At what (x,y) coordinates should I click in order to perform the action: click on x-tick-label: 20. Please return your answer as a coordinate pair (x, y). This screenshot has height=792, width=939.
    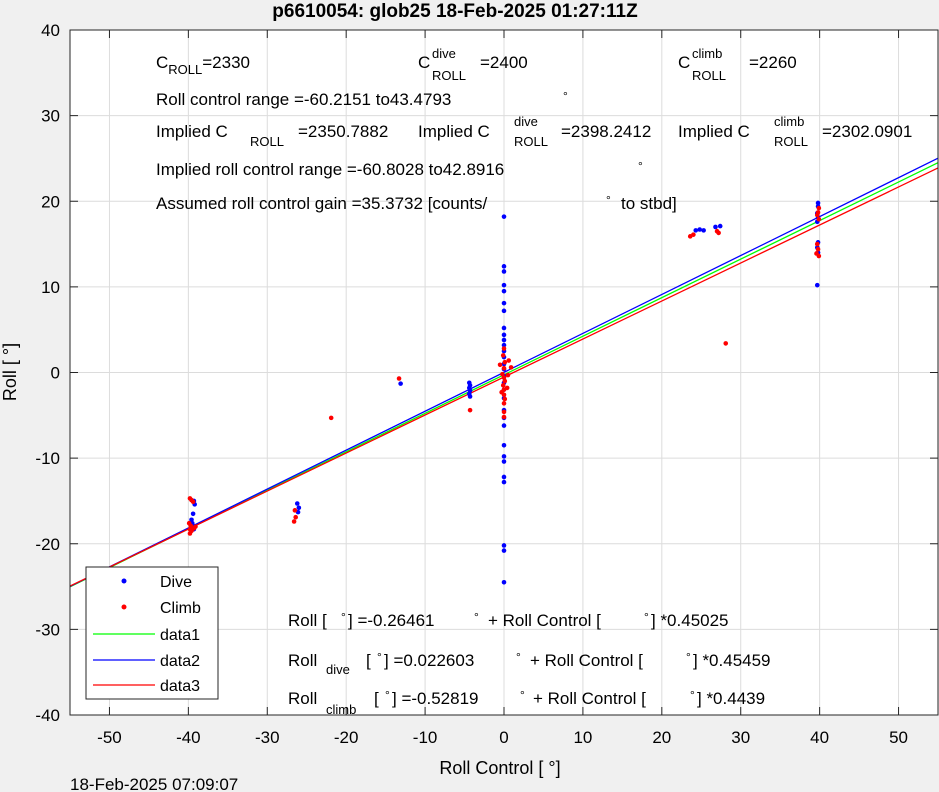
    Looking at the image, I should click on (661, 737).